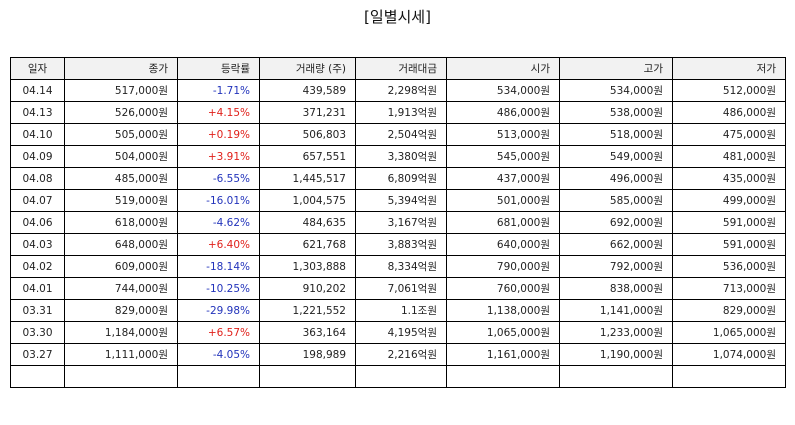 This screenshot has width=795, height=425. What do you see at coordinates (218, 266) in the screenshot?
I see `cell-change: -18.14%` at bounding box center [218, 266].